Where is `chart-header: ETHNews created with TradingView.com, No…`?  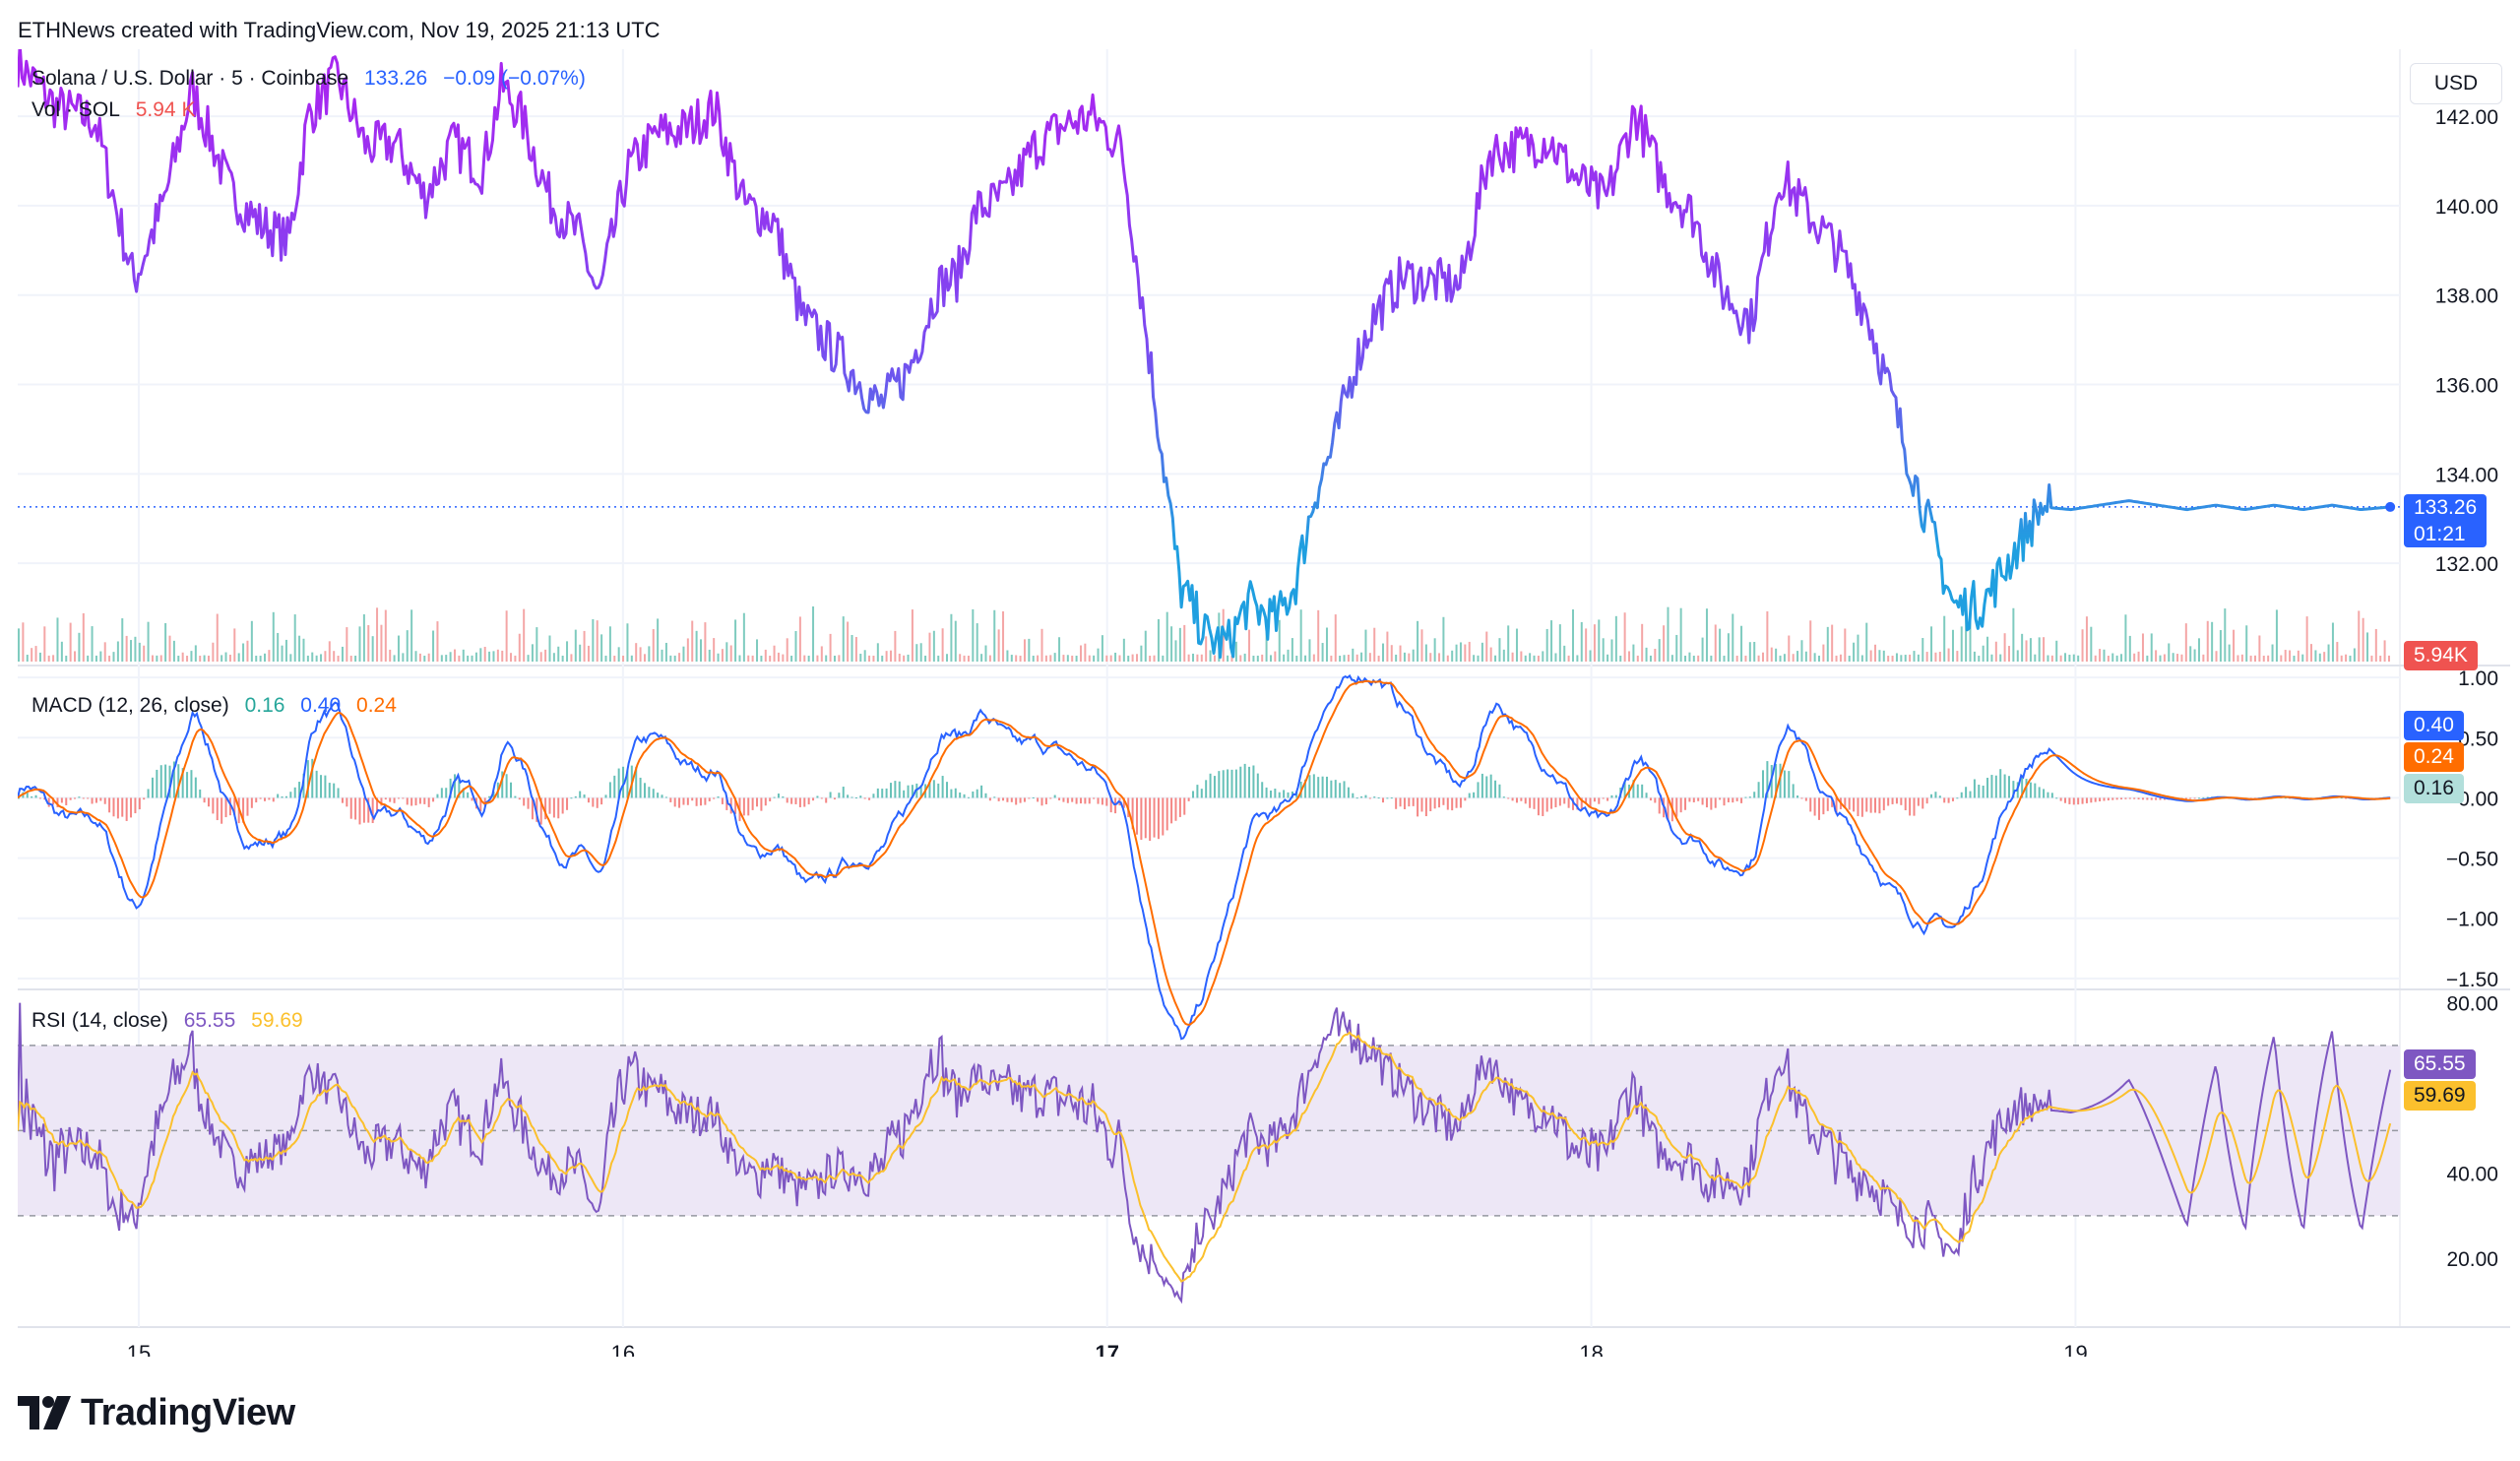 chart-header: ETHNews created with TradingView.com, No… is located at coordinates (339, 30).